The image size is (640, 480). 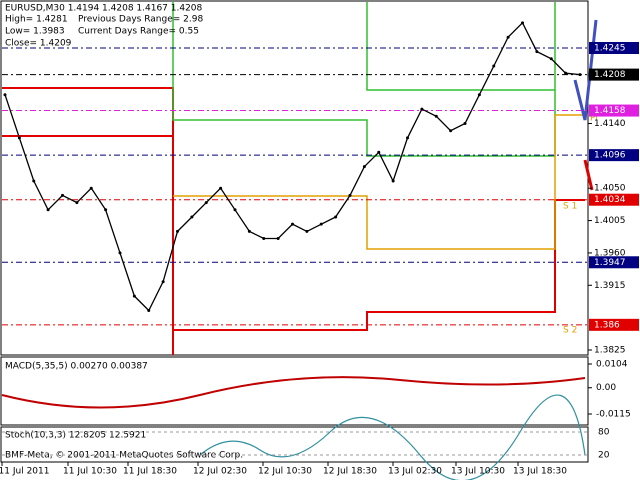 What do you see at coordinates (140, 20) in the screenshot?
I see `prev-range: Previous Days Range= 2.98` at bounding box center [140, 20].